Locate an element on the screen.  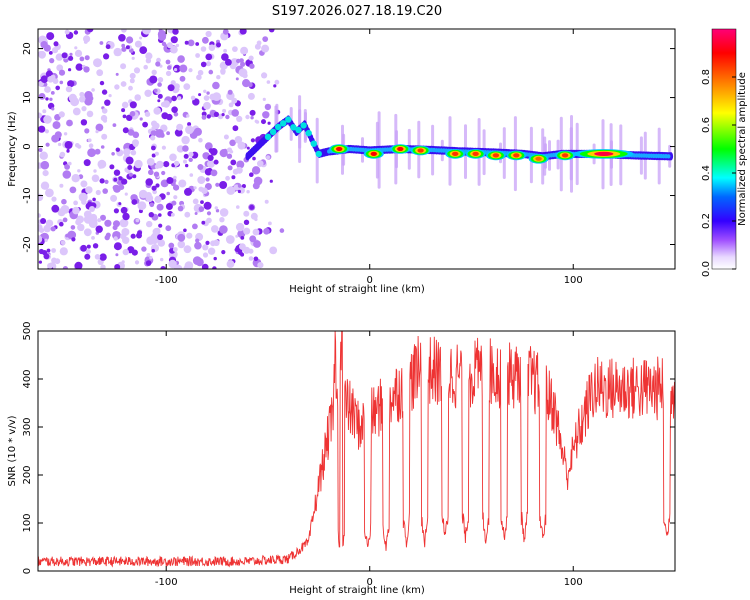
signal-track-point is located at coordinates (671, 156).